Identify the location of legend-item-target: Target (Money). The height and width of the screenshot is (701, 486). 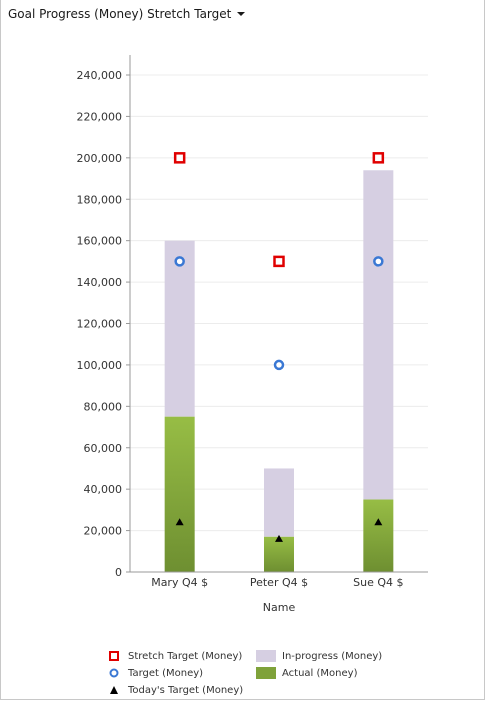
(154, 673).